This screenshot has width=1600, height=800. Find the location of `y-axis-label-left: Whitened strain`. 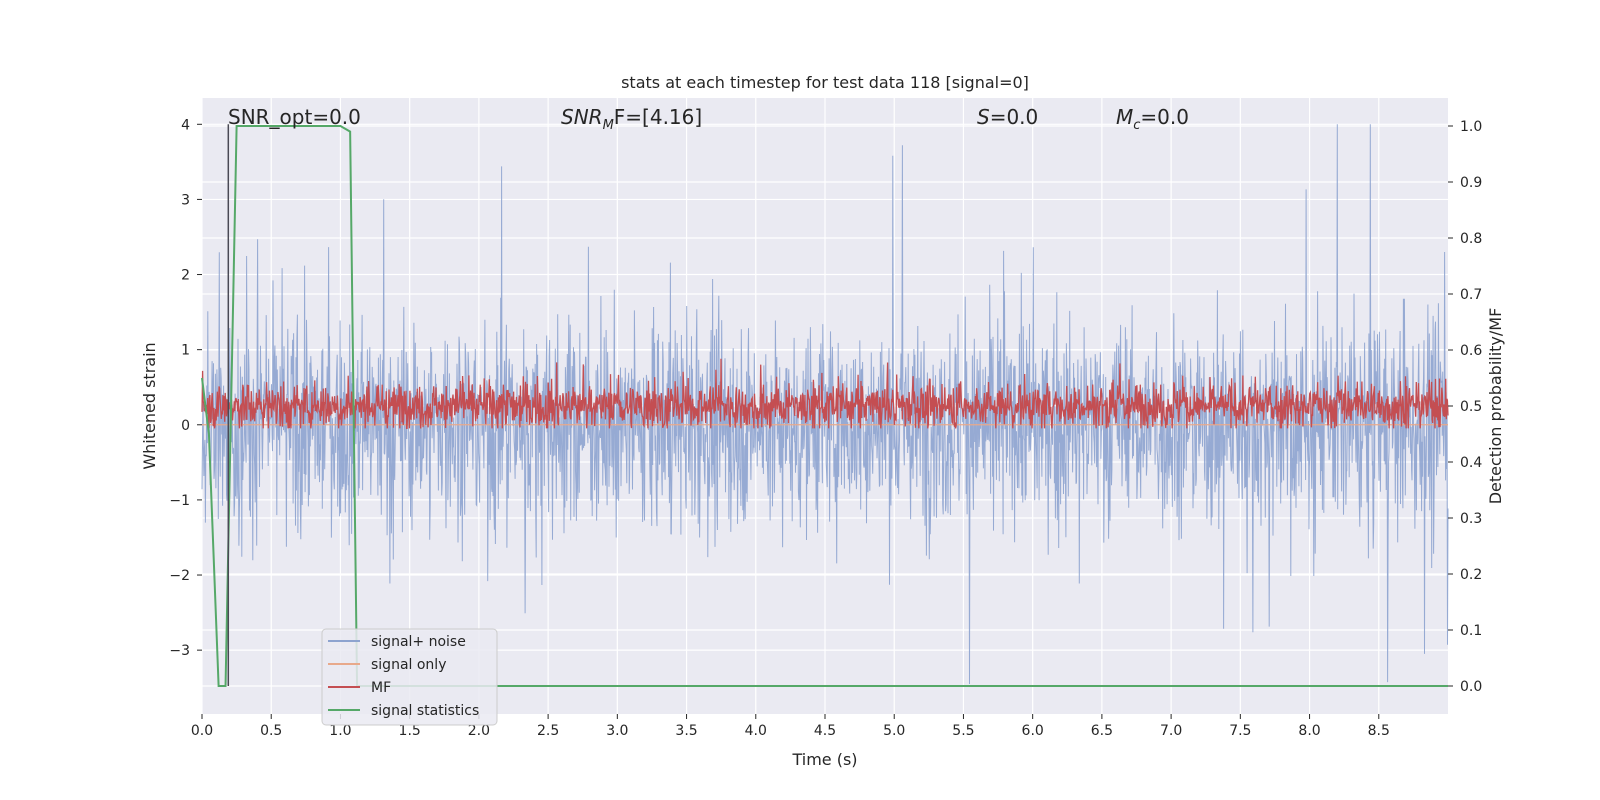

y-axis-label-left: Whitened strain is located at coordinates (149, 405).